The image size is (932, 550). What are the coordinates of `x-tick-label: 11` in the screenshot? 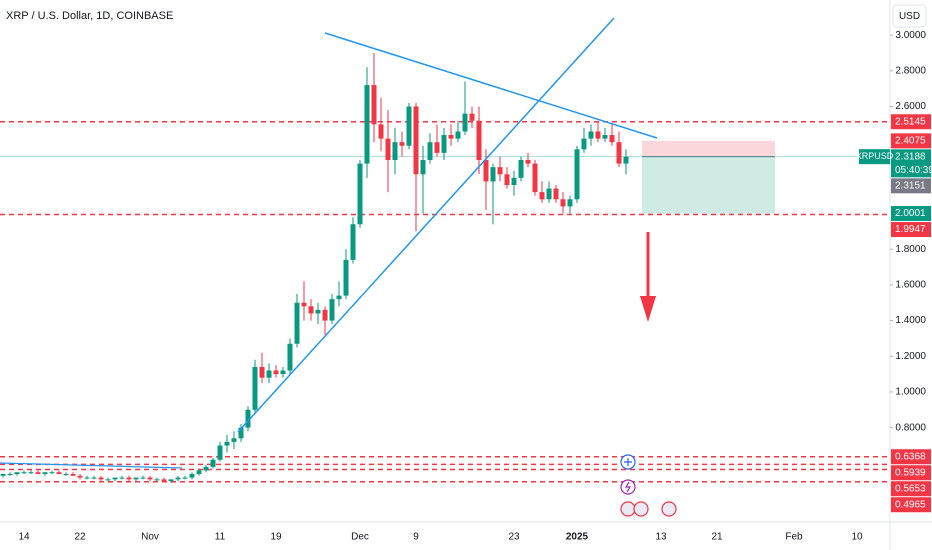 It's located at (220, 537).